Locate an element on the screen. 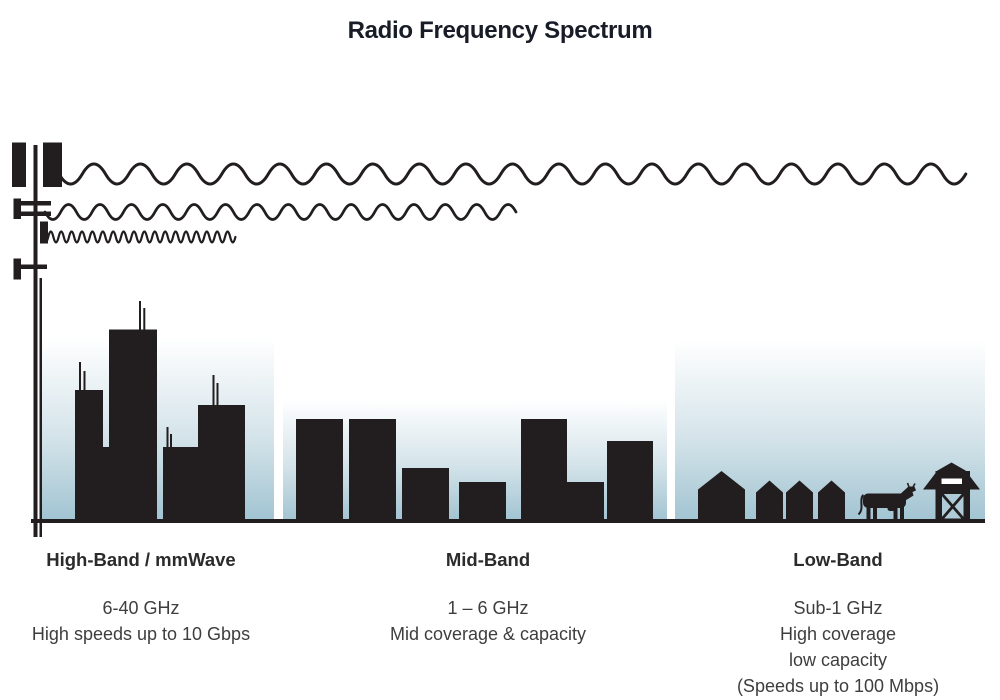 The height and width of the screenshot is (700, 1000). skyscraper-city-icon is located at coordinates (160, 410).